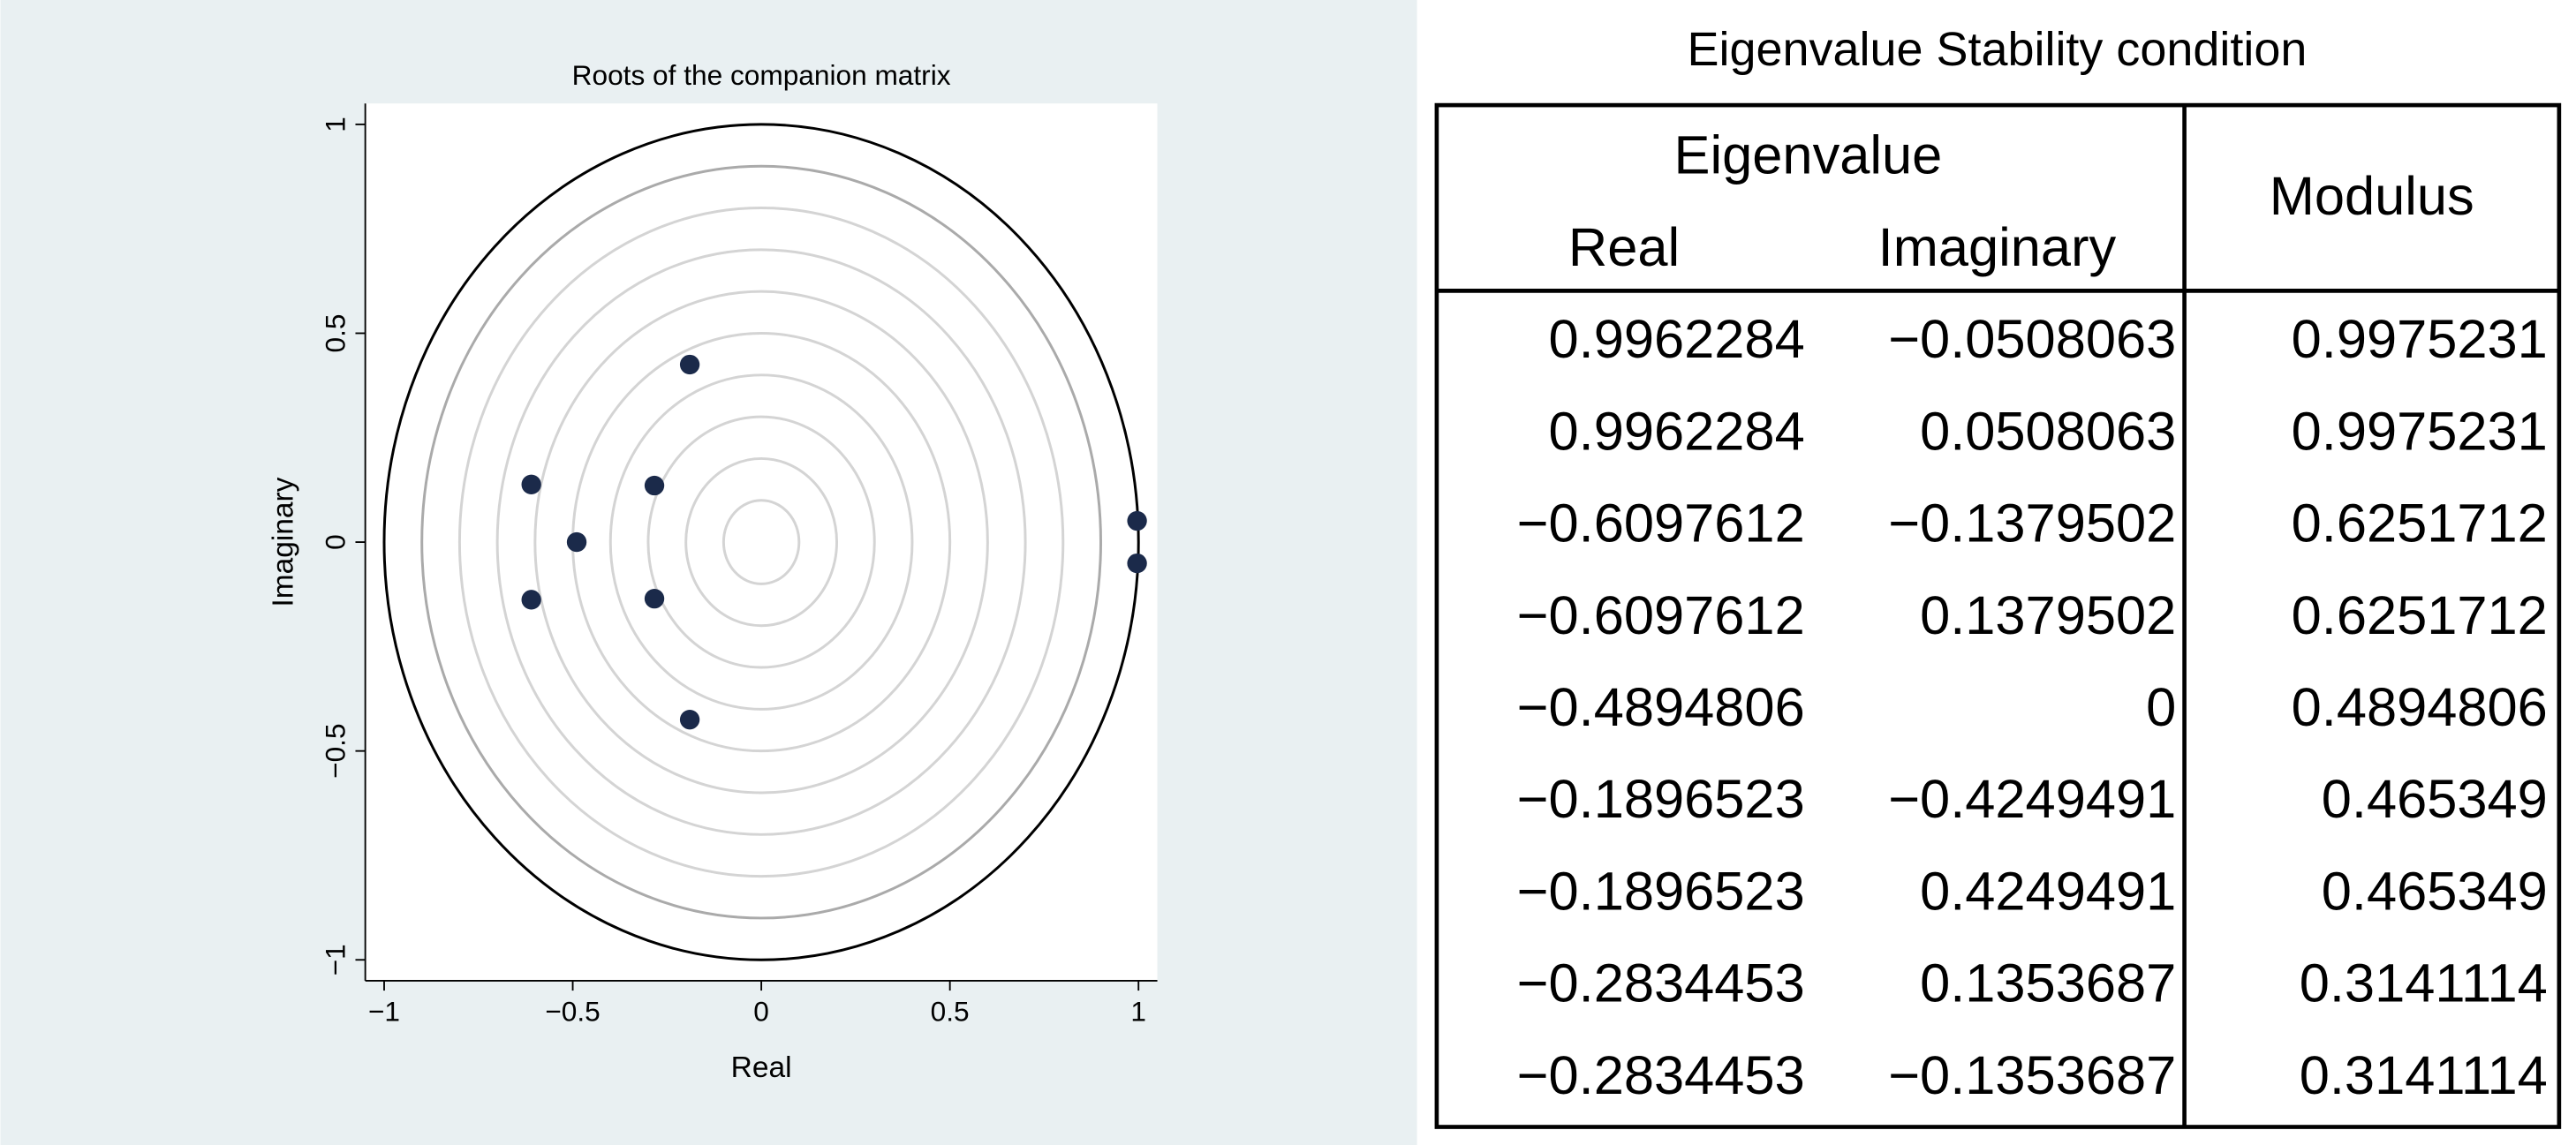 This screenshot has height=1145, width=2576. What do you see at coordinates (335, 750) in the screenshot?
I see `y-tick-label: −0.5` at bounding box center [335, 750].